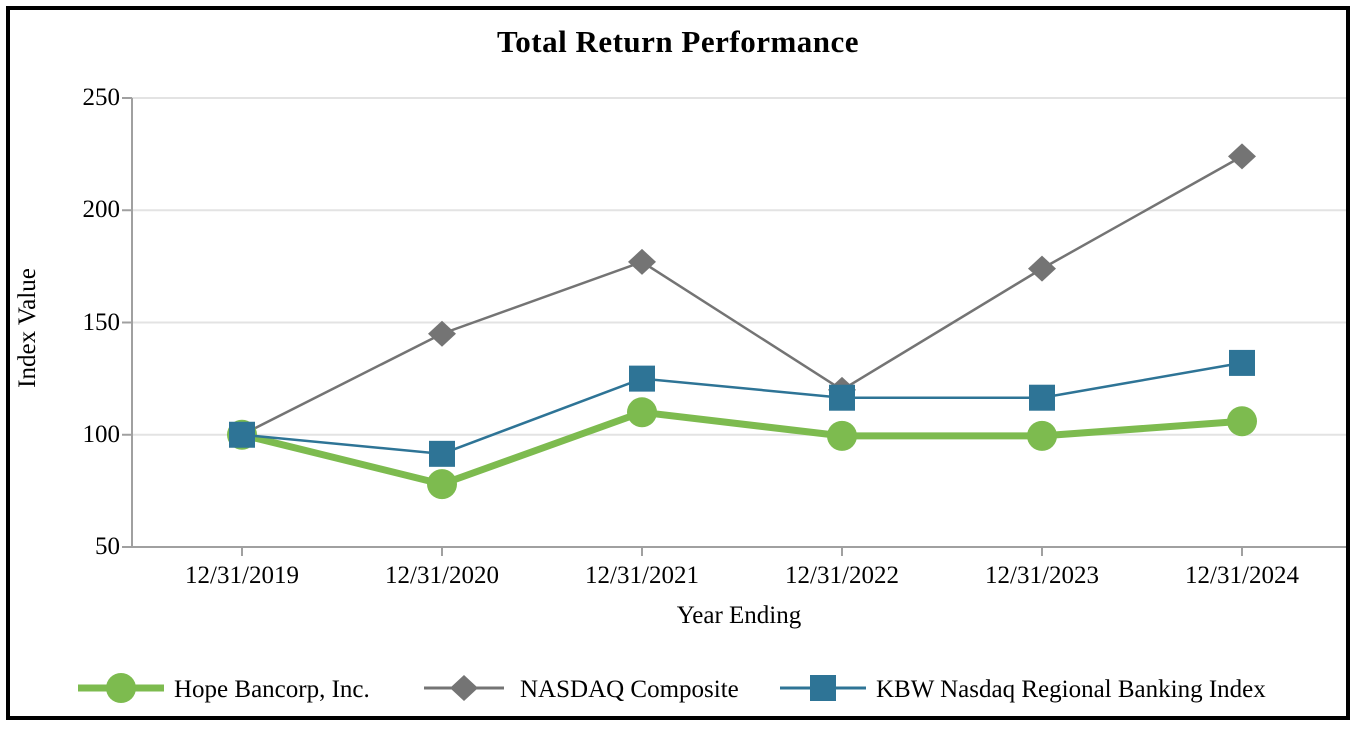 The width and height of the screenshot is (1360, 730). I want to click on legend-label: KBW Nasdaq Regional Banking Index, so click(1071, 689).